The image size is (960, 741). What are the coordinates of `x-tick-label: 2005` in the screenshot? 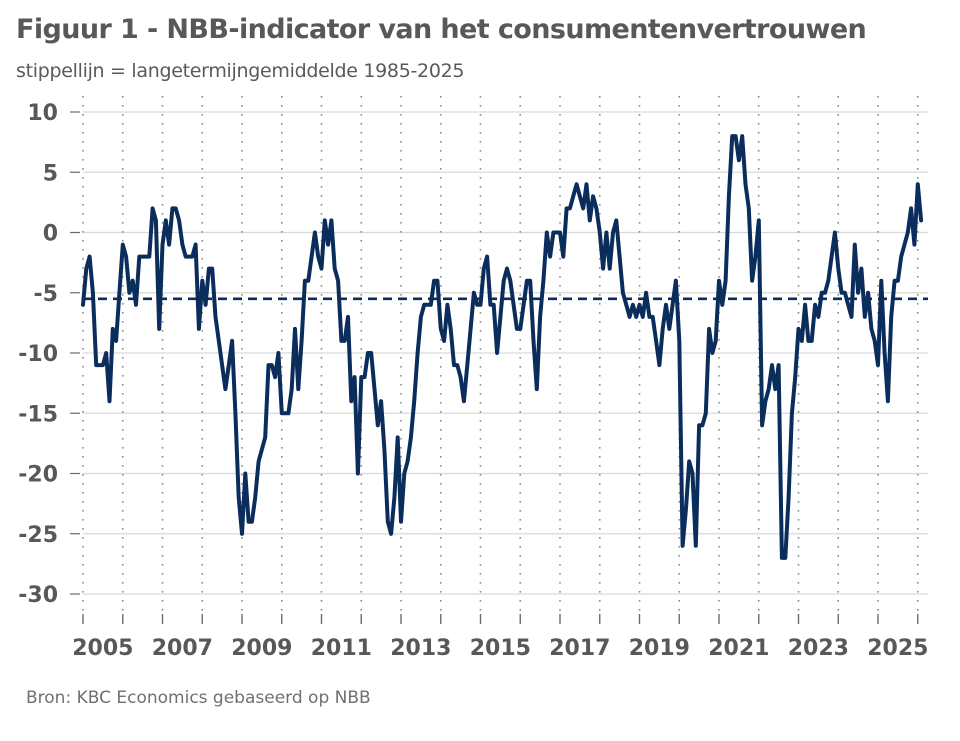 It's located at (102, 648).